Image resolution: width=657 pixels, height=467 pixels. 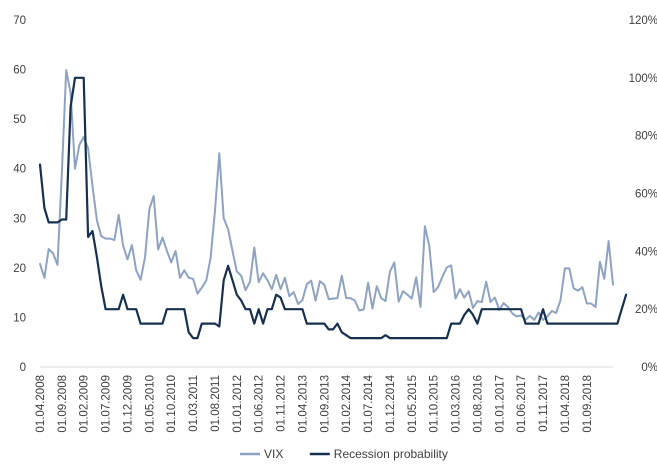 I want to click on y-axis-right: 0% 20% 40% 60% 80% 100% 120%, so click(x=643, y=194).